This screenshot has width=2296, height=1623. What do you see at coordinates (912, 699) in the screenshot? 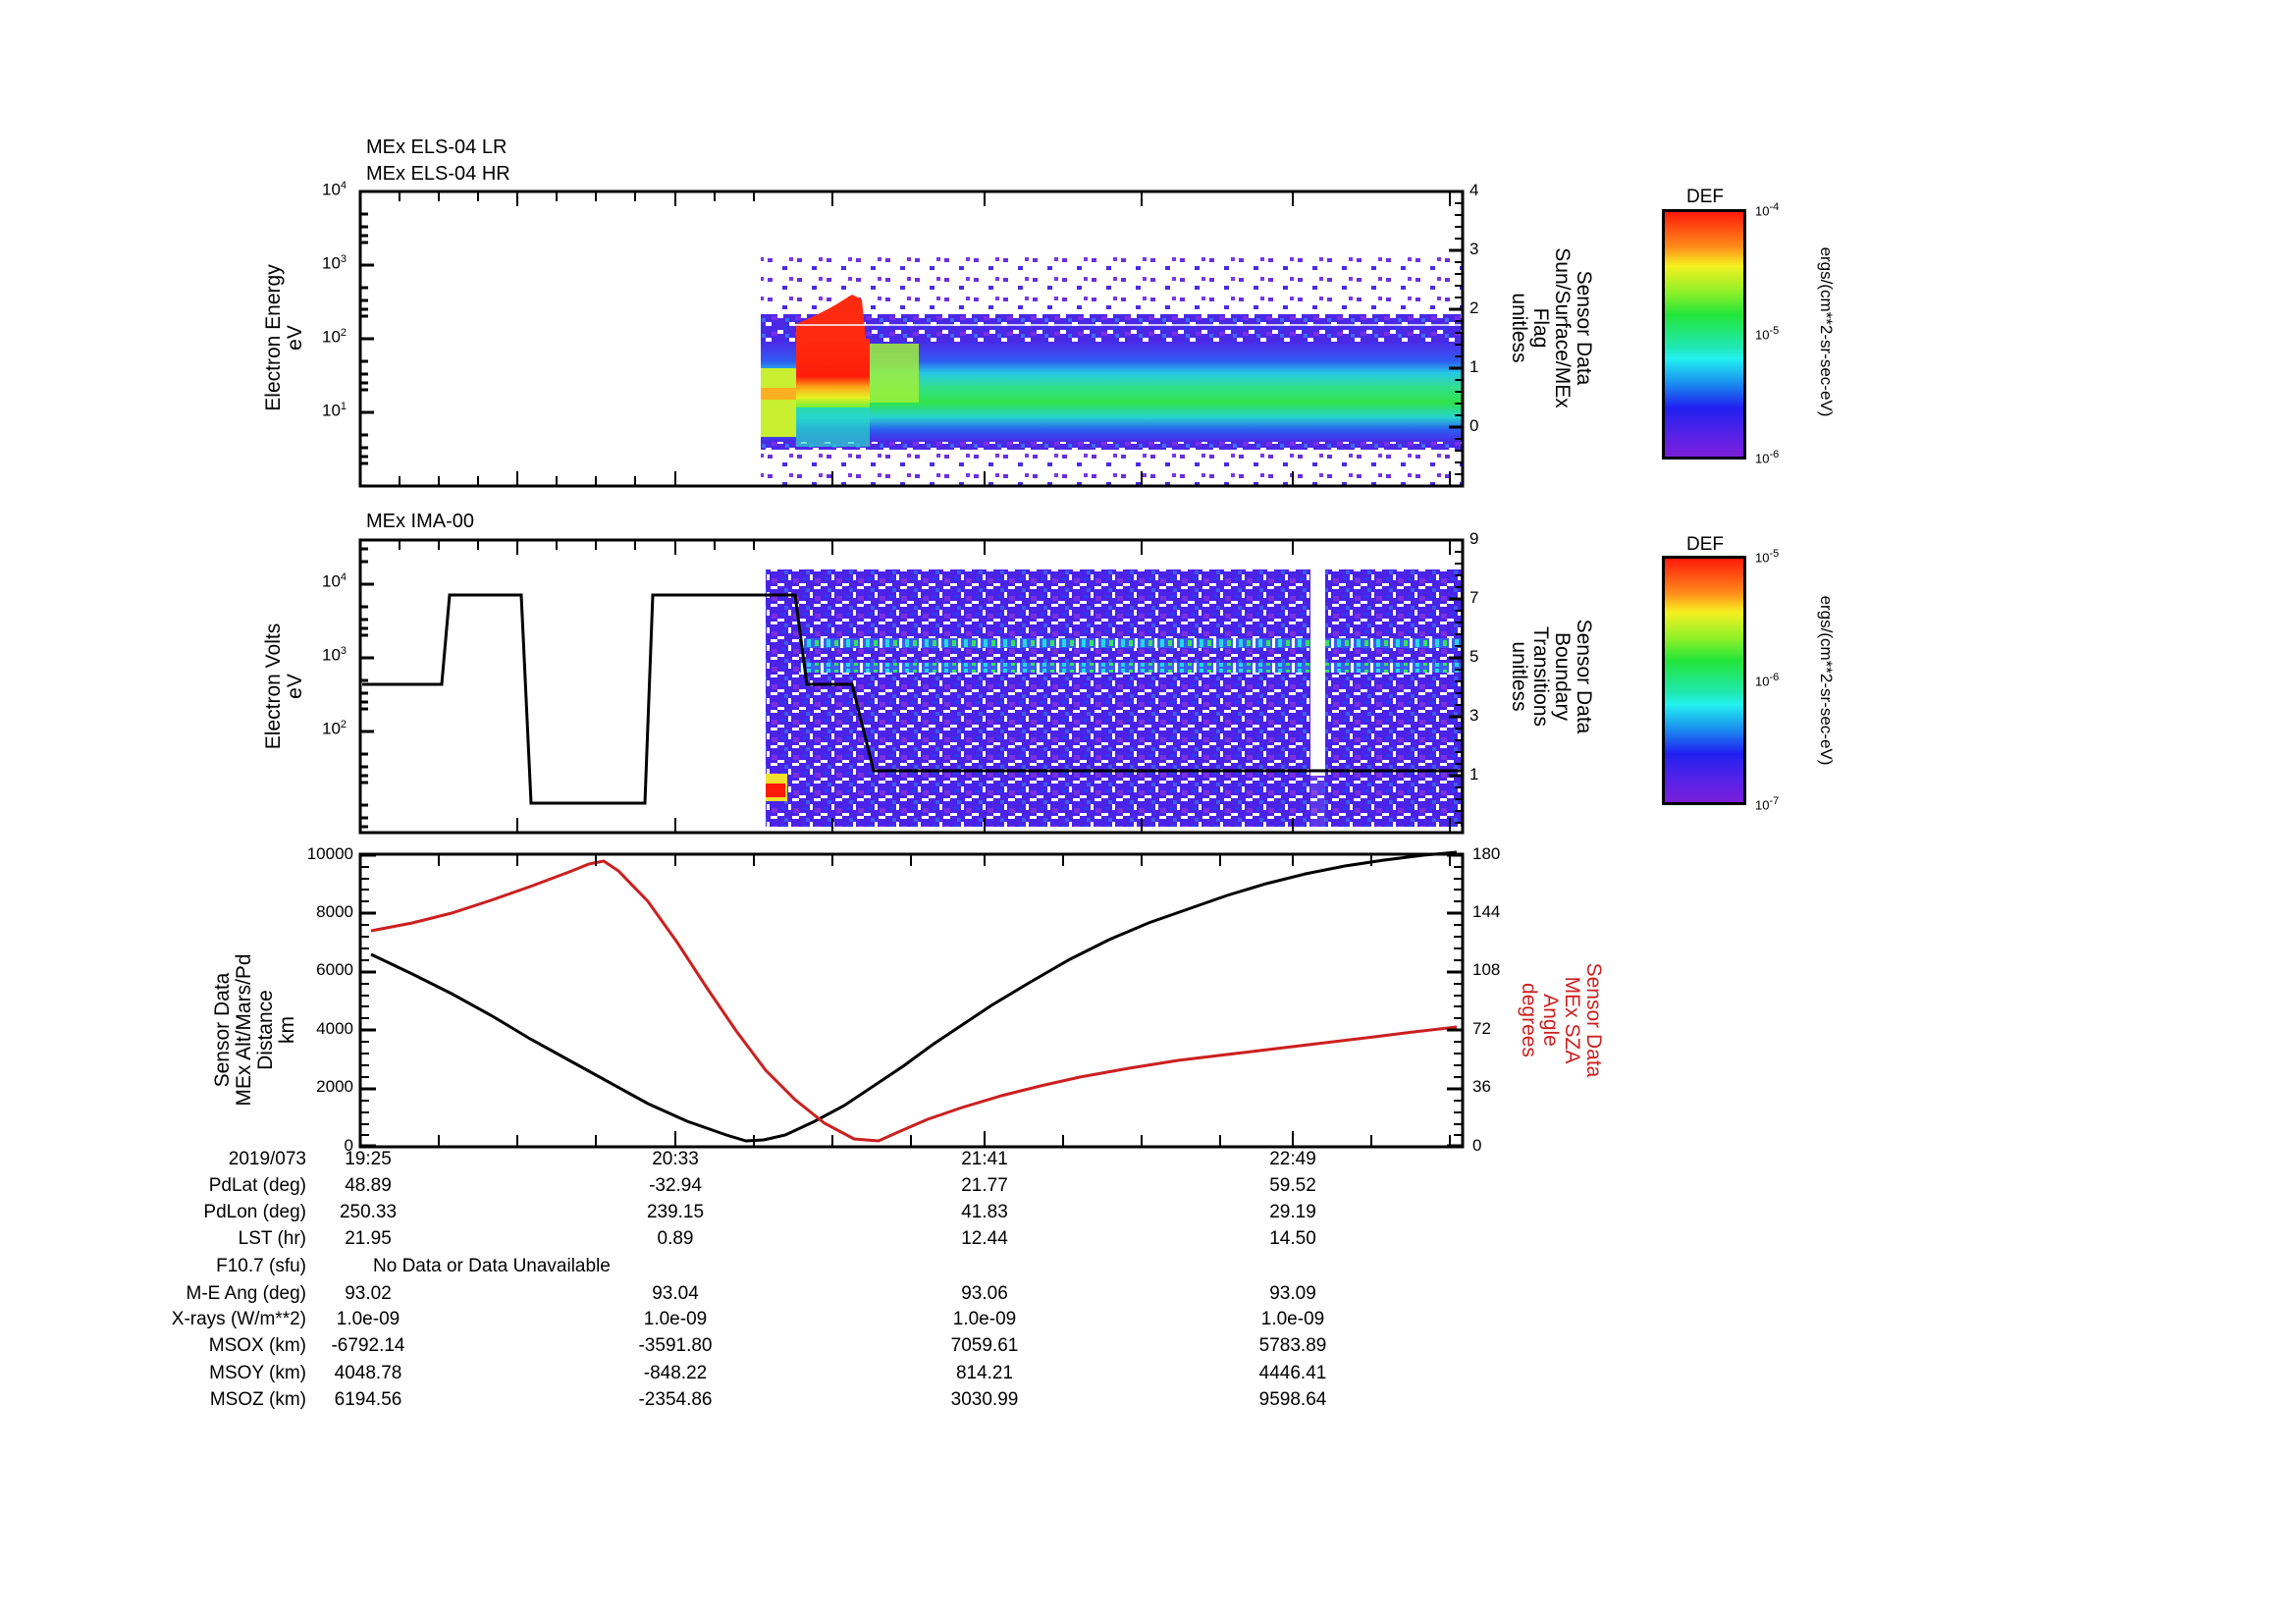
I see `boundary-transitions-line` at bounding box center [912, 699].